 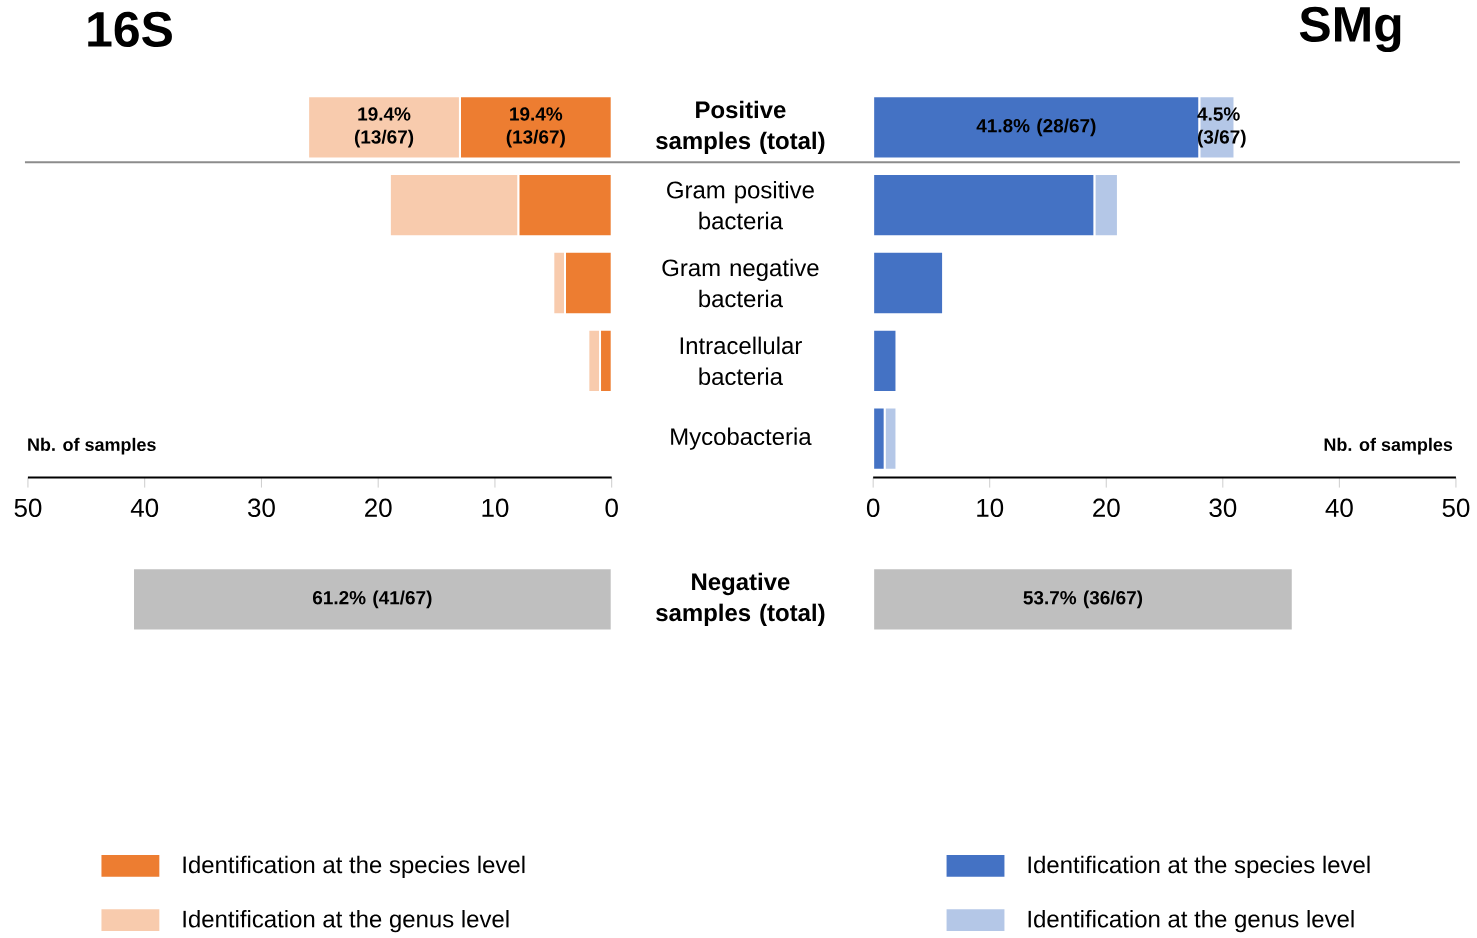 What do you see at coordinates (741, 438) in the screenshot?
I see `y-tick-label: Mycobacteria` at bounding box center [741, 438].